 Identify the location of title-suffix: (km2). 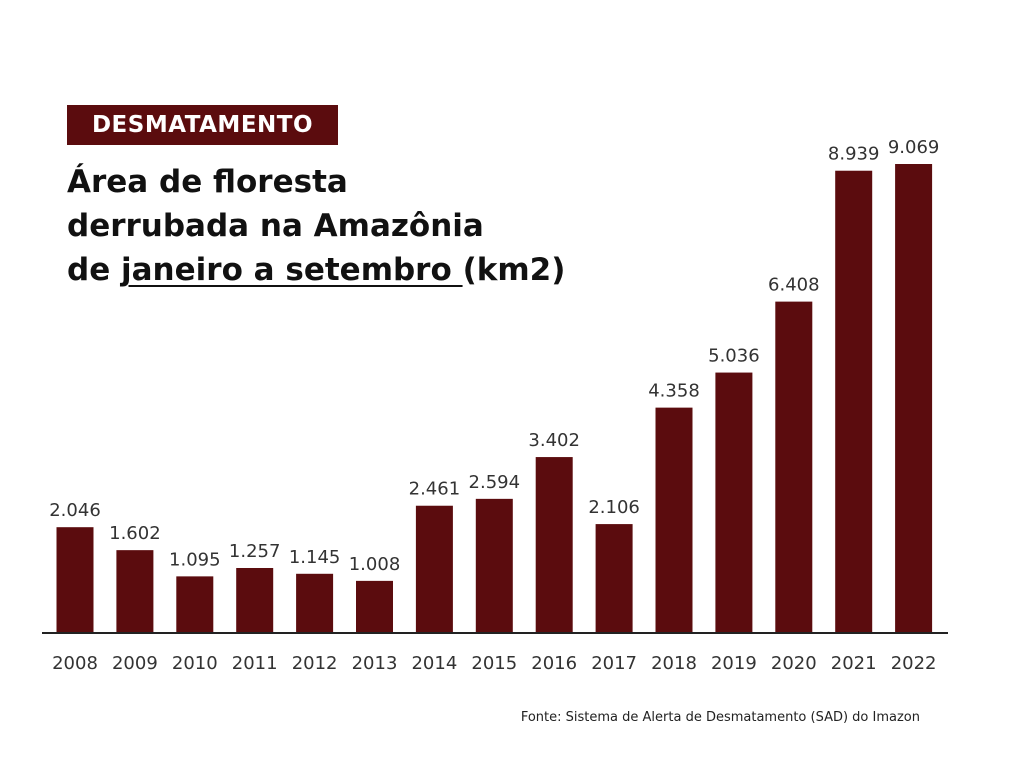
(514, 270).